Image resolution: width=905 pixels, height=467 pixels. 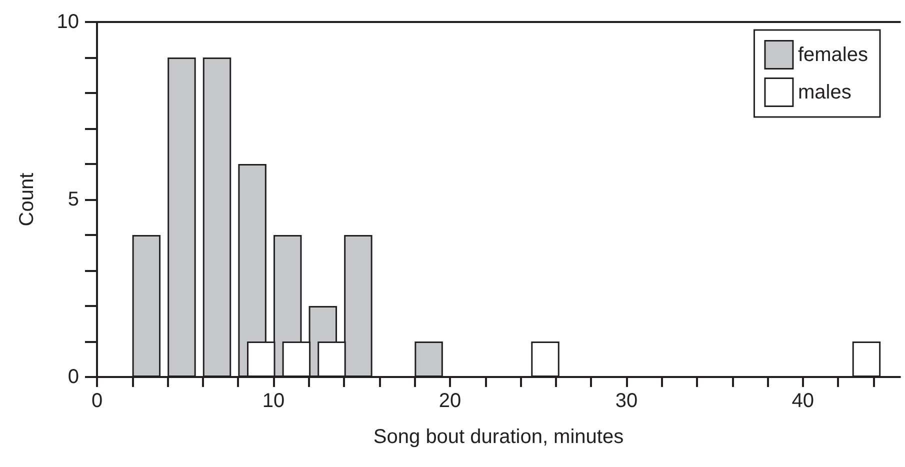 What do you see at coordinates (97, 401) in the screenshot?
I see `x-tick-label: 0` at bounding box center [97, 401].